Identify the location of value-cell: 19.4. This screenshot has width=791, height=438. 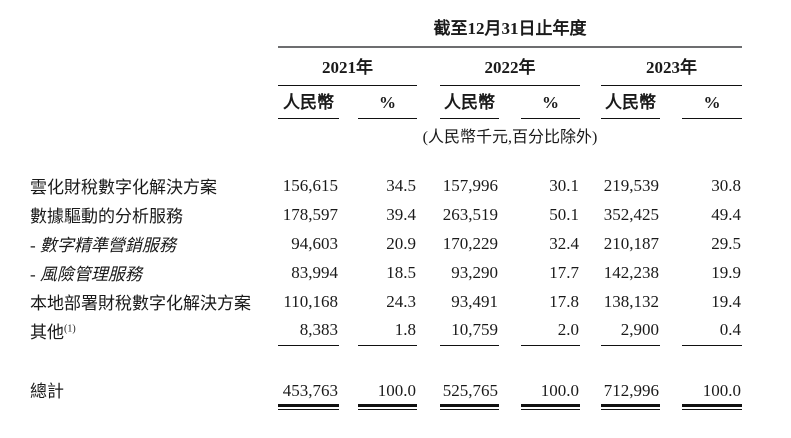
(726, 301).